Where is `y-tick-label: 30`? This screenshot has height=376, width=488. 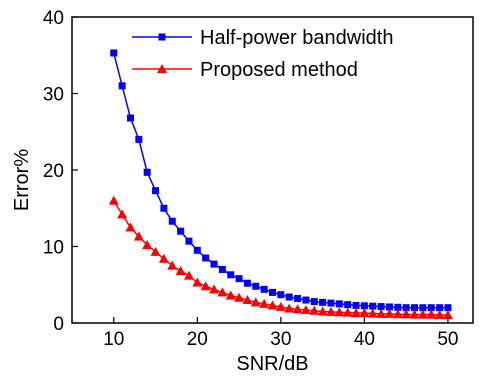 y-tick-label: 30 is located at coordinates (53, 95).